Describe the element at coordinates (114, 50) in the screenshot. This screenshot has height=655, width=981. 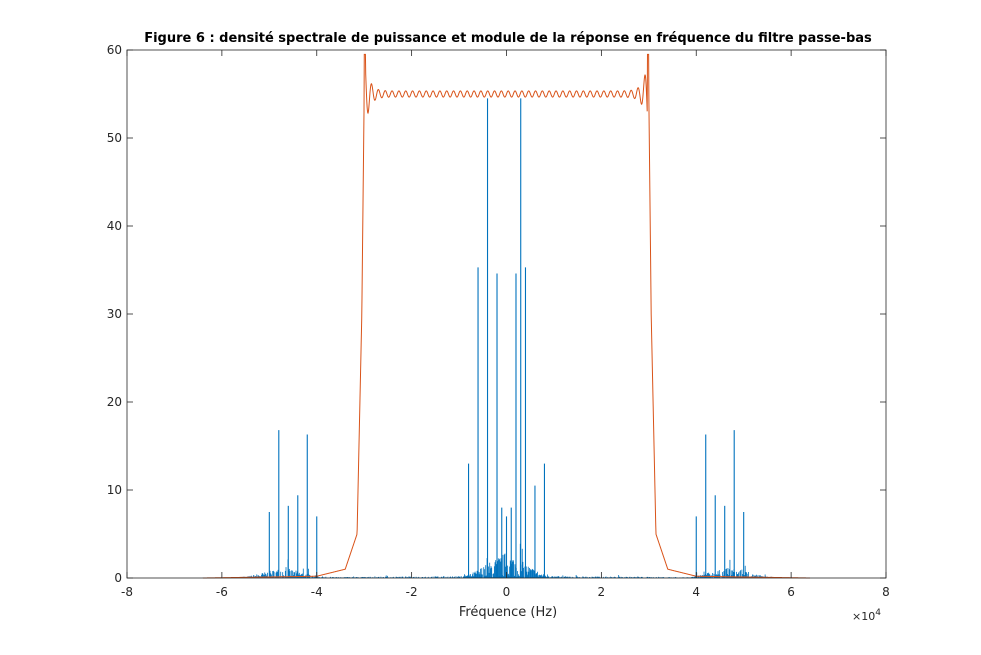
I see `y-tick-label: 60` at that location.